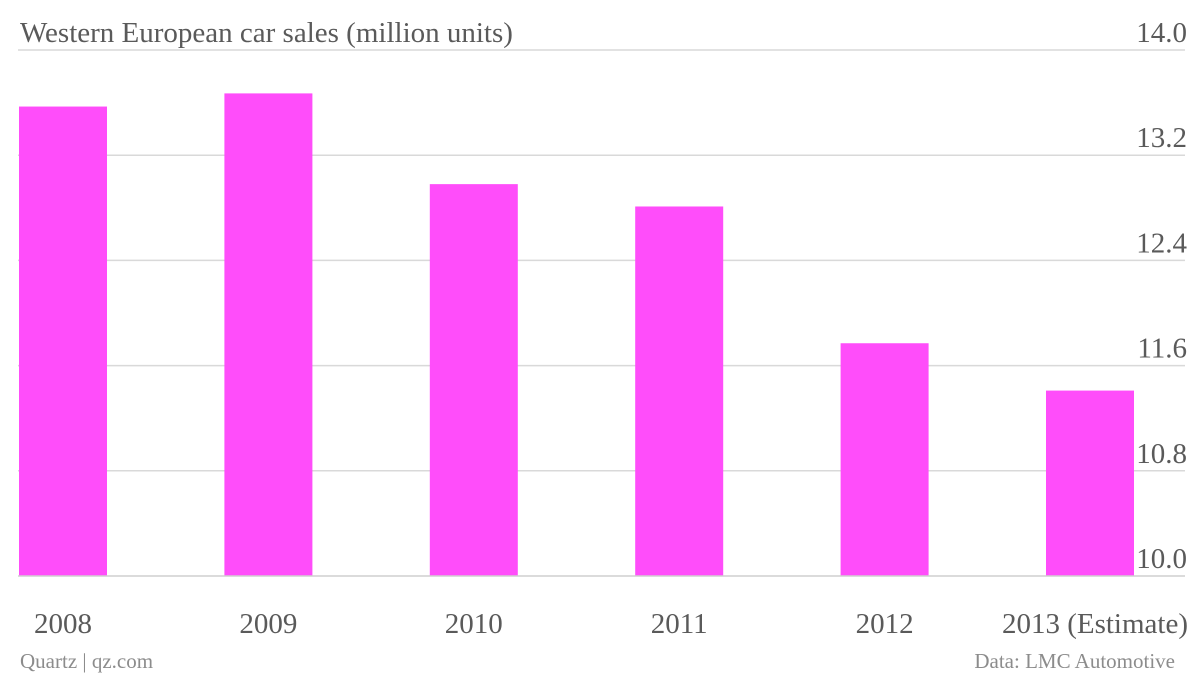 The width and height of the screenshot is (1200, 676). I want to click on data-source: Data: LMC Automotive, so click(1074, 661).